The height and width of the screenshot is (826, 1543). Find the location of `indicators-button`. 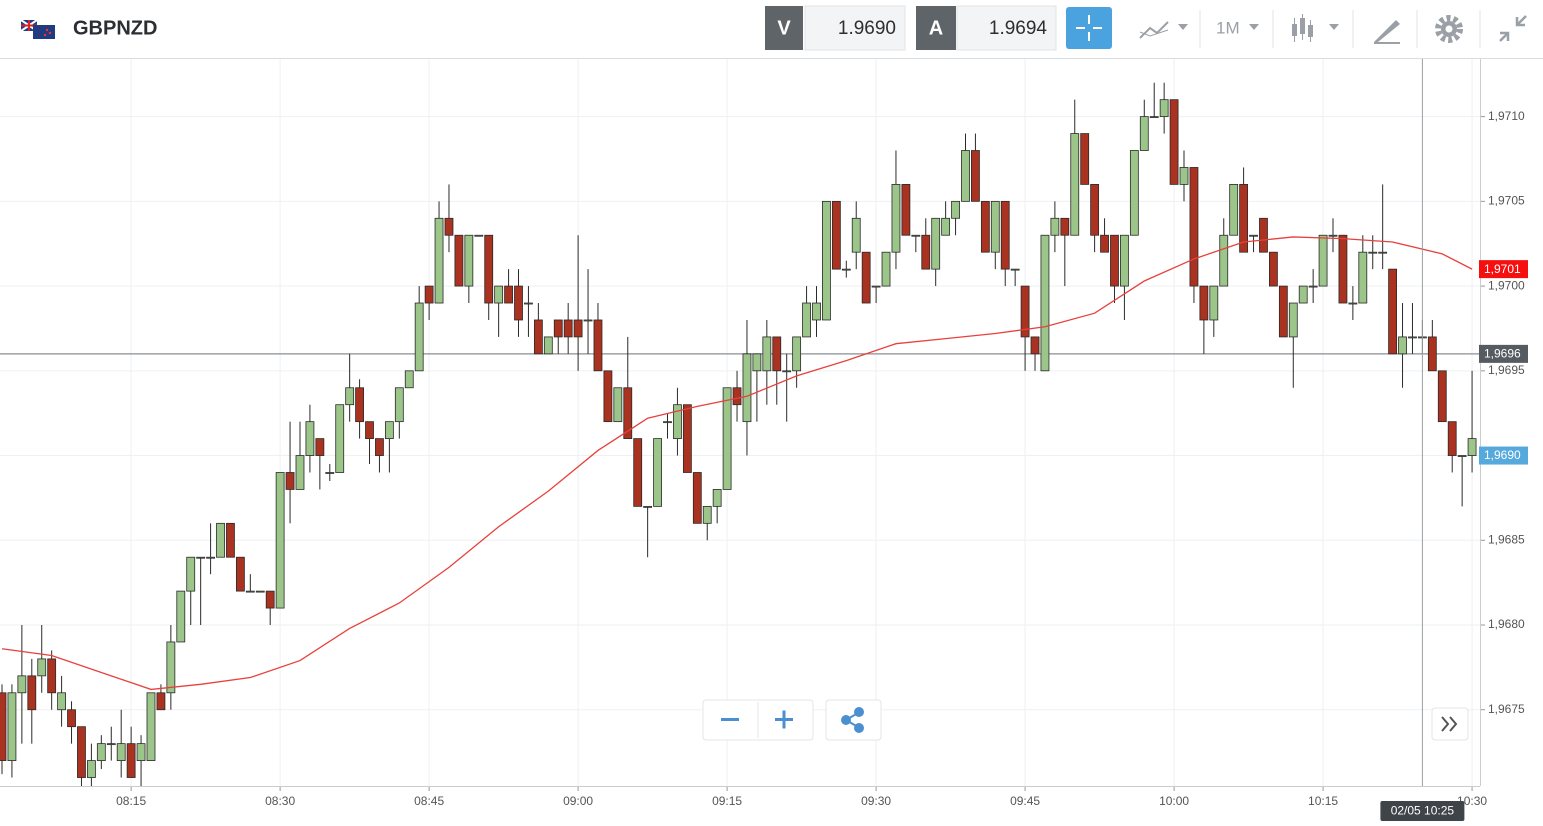

indicators-button is located at coordinates (1163, 30).